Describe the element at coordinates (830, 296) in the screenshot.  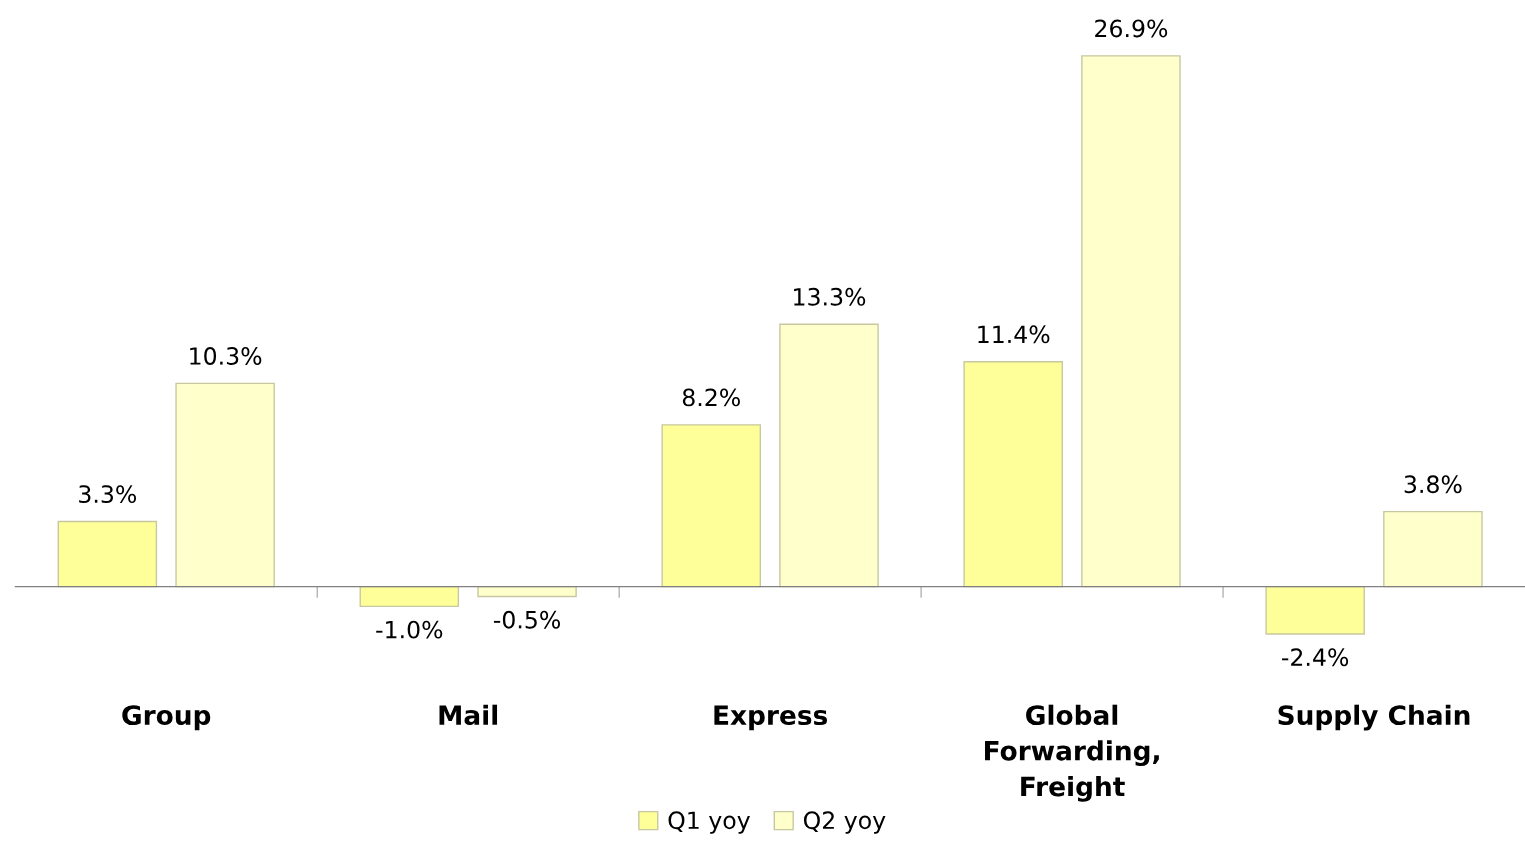
I see `data-label: 13.3%` at that location.